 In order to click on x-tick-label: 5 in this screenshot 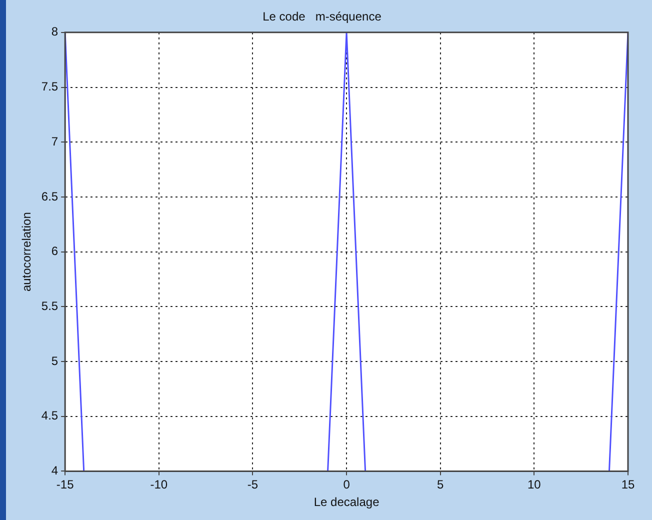, I will do `click(440, 485)`.